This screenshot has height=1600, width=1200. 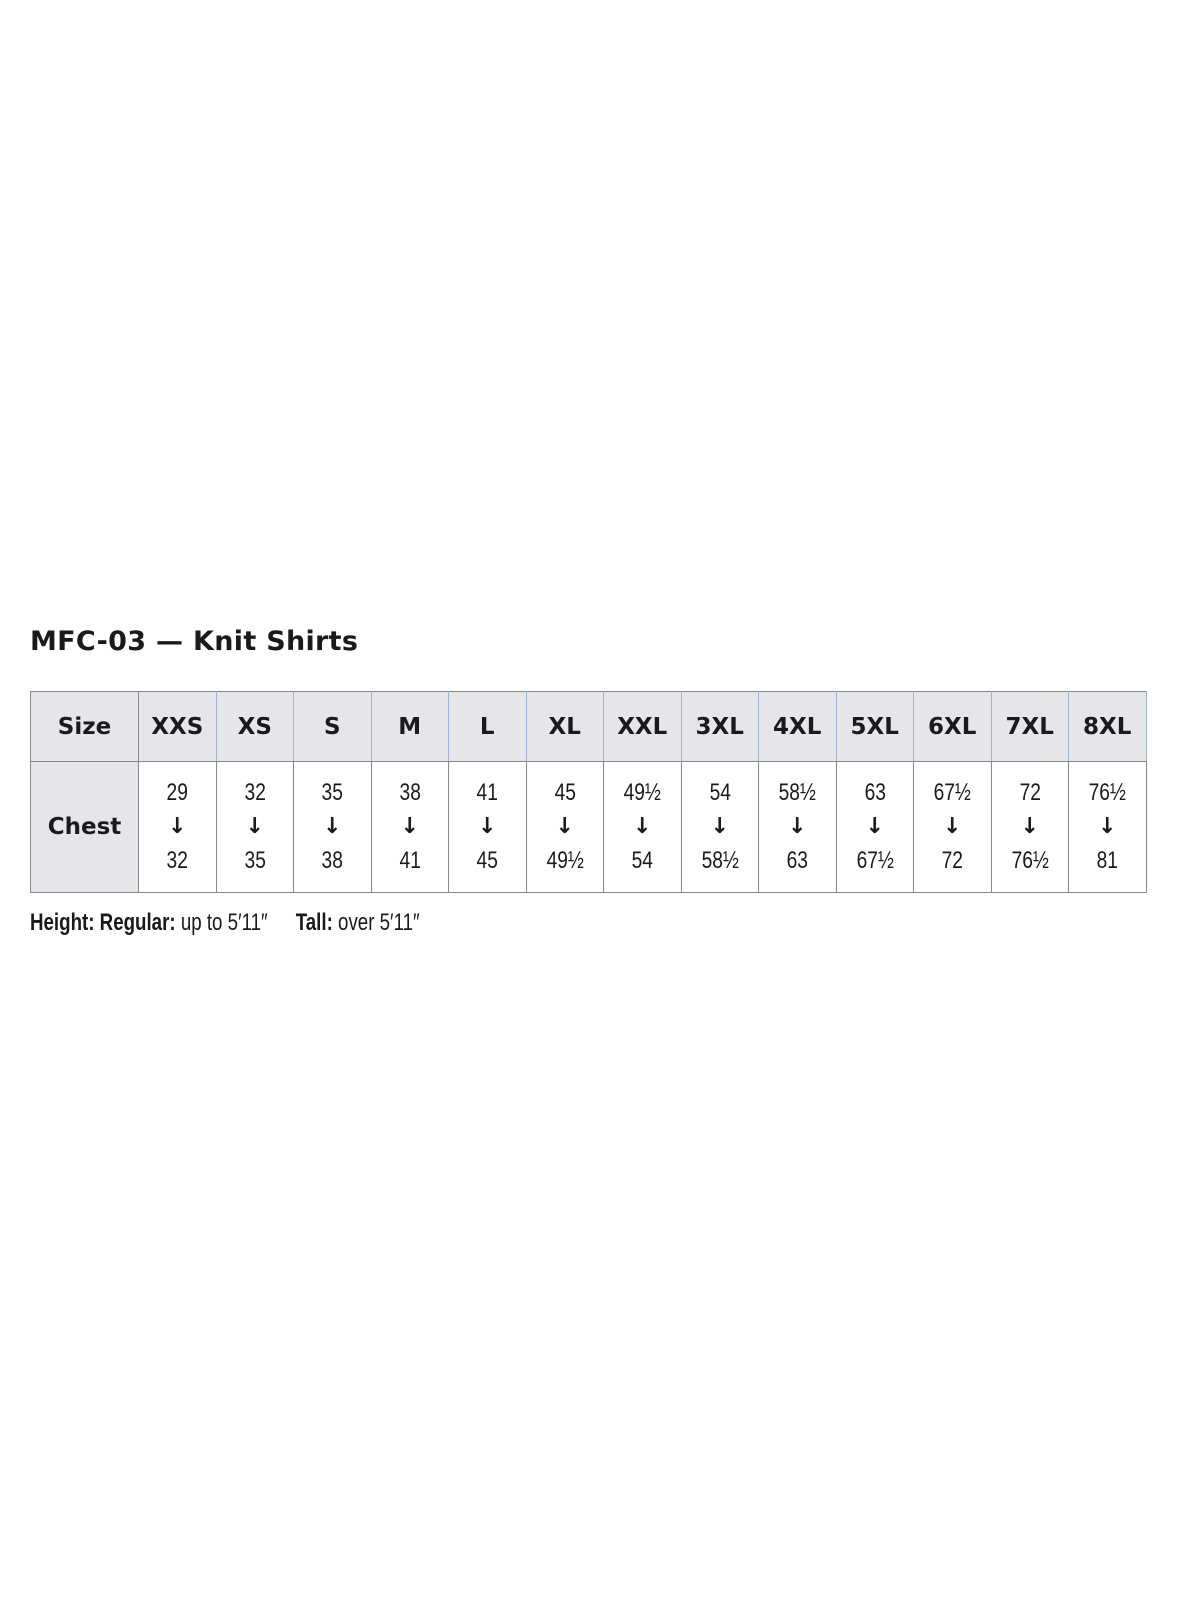 What do you see at coordinates (797, 860) in the screenshot?
I see `chest-to: 63` at bounding box center [797, 860].